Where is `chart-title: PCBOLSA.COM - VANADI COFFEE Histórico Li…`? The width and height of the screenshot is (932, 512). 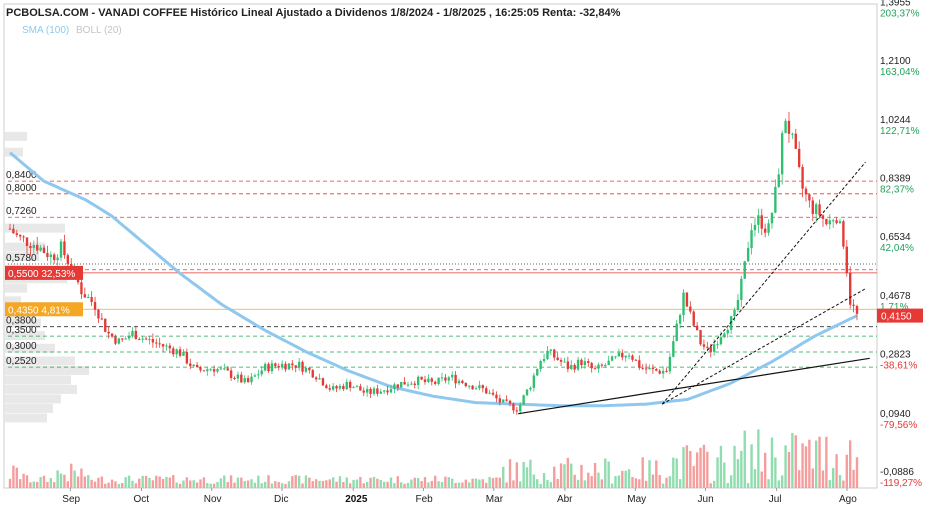
chart-title: PCBOLSA.COM - VANADI COFFEE Histórico Li… is located at coordinates (313, 13).